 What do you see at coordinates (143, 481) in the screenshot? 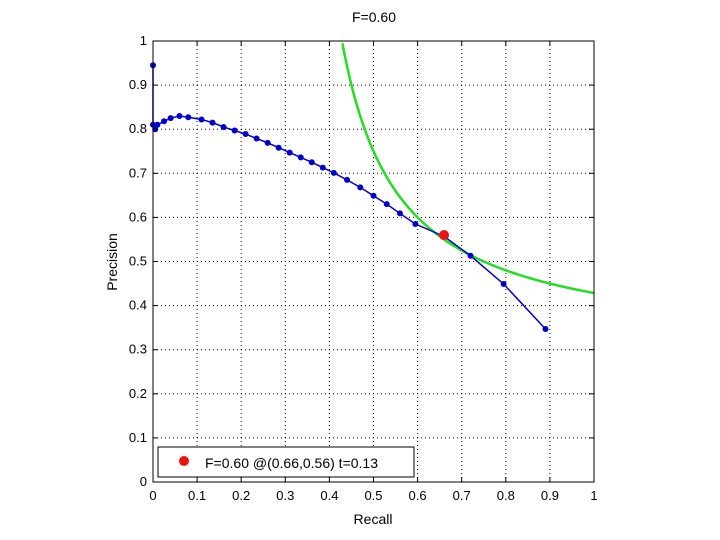
I see `y-tick-label: 0` at bounding box center [143, 481].